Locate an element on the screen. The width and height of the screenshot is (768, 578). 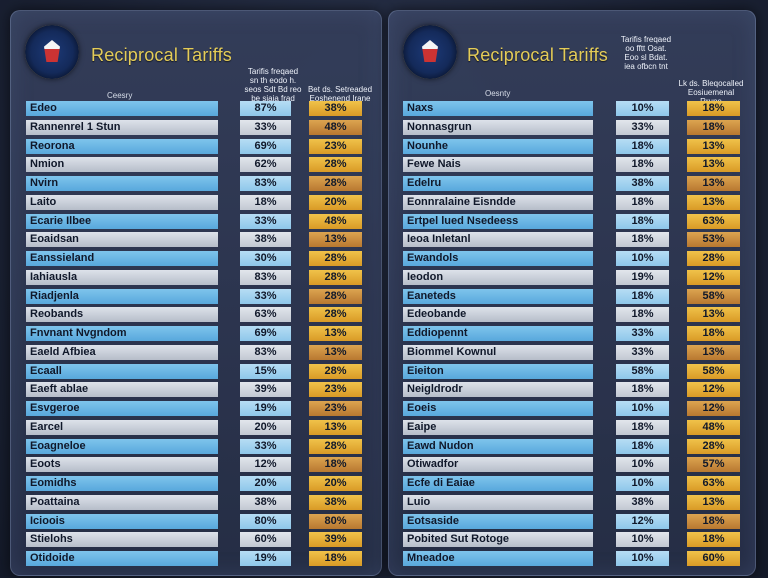
table-row: Ecarie Ilbee 33% 48% is located at coordinates (196, 221).